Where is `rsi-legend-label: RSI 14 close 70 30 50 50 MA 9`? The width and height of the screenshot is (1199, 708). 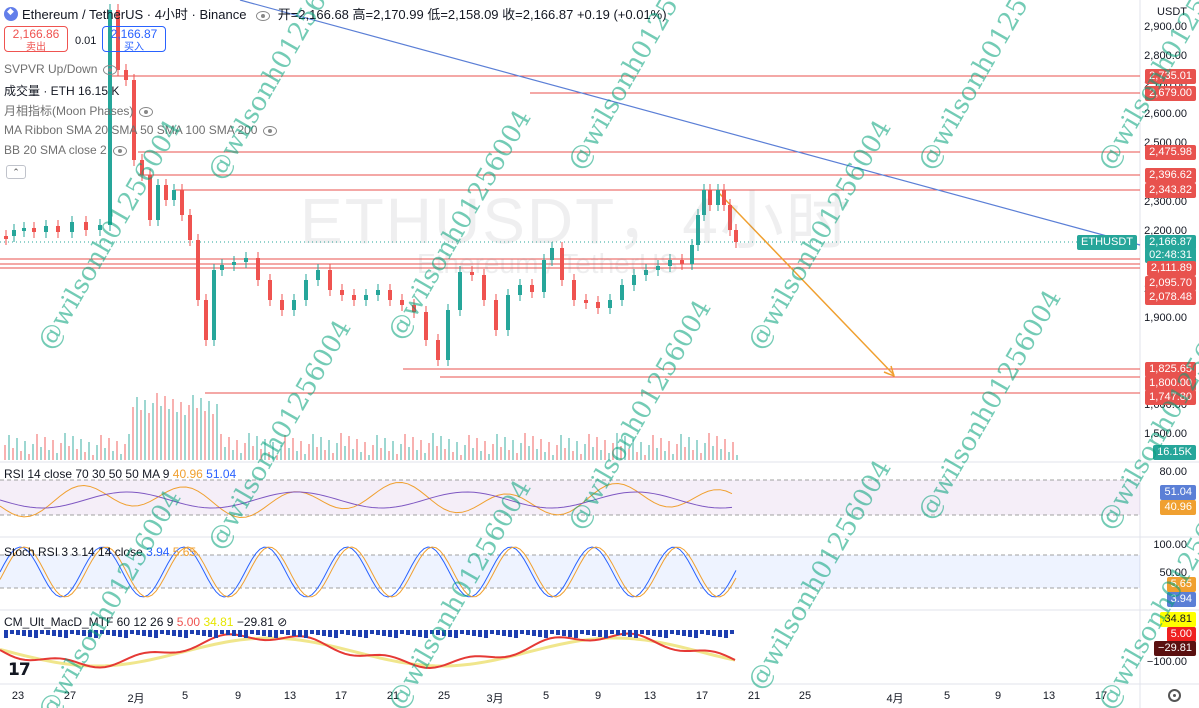 rsi-legend-label: RSI 14 close 70 30 50 50 MA 9 is located at coordinates (87, 474).